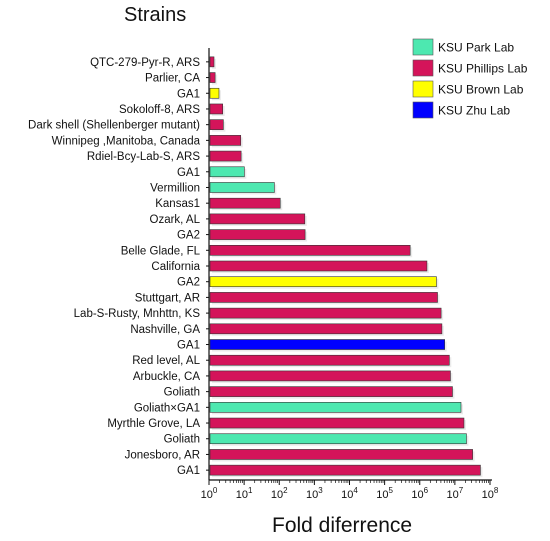 The image size is (550, 541). What do you see at coordinates (172, 79) in the screenshot?
I see `category-label: Parlier, CA` at bounding box center [172, 79].